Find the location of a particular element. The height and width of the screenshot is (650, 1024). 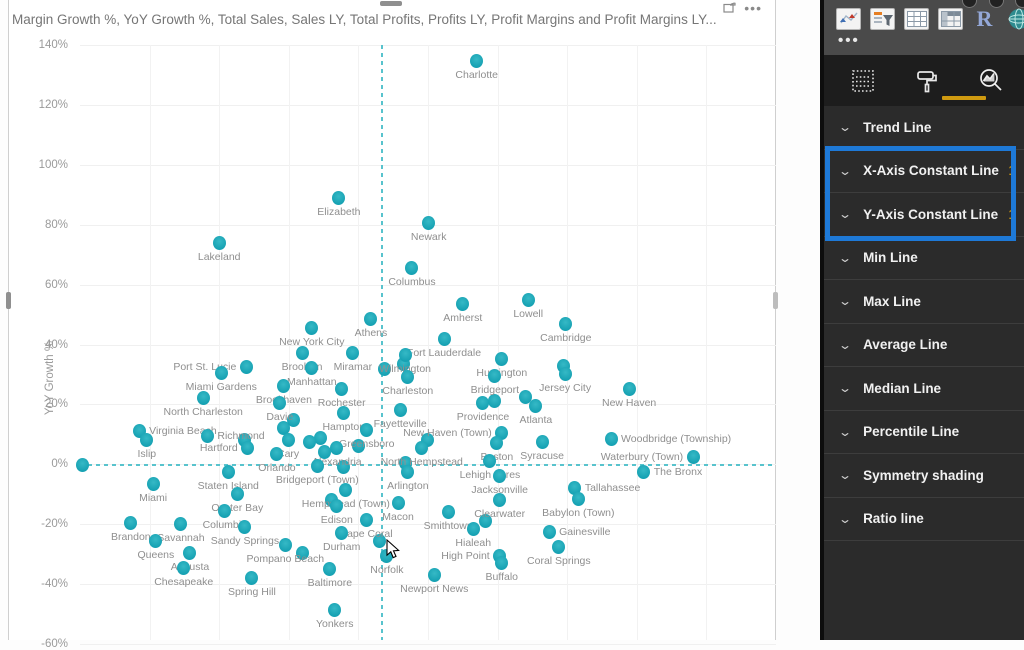

slicer-icon is located at coordinates (882, 19).